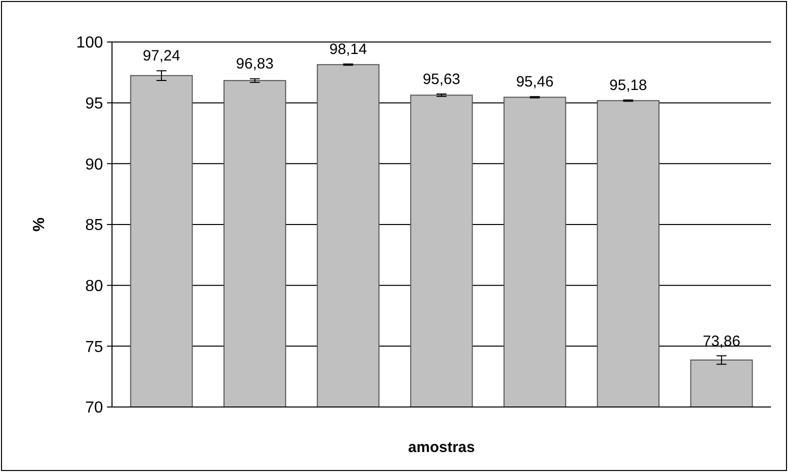 This screenshot has width=788, height=472. What do you see at coordinates (94, 103) in the screenshot?
I see `y-tick-label: 95` at bounding box center [94, 103].